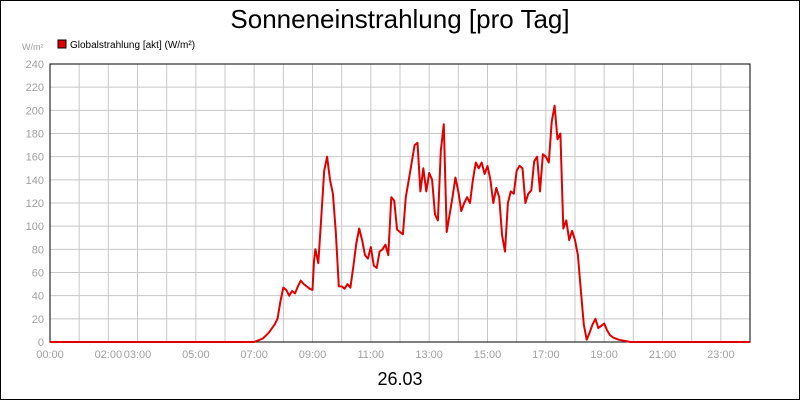 This screenshot has width=800, height=400. What do you see at coordinates (38, 297) in the screenshot?
I see `y-tick-label: 40` at bounding box center [38, 297].